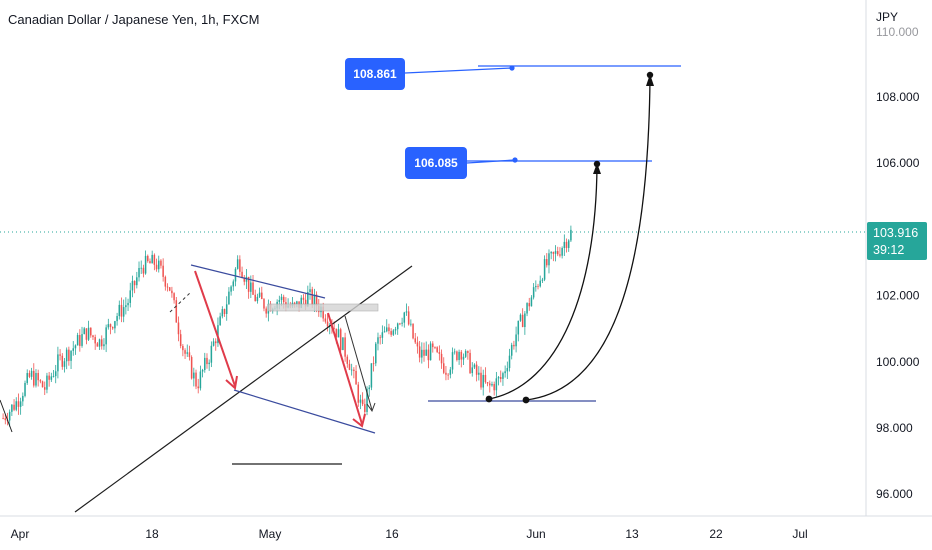 Image resolution: width=932 pixels, height=550 pixels. I want to click on time-tick-label: 22, so click(716, 534).